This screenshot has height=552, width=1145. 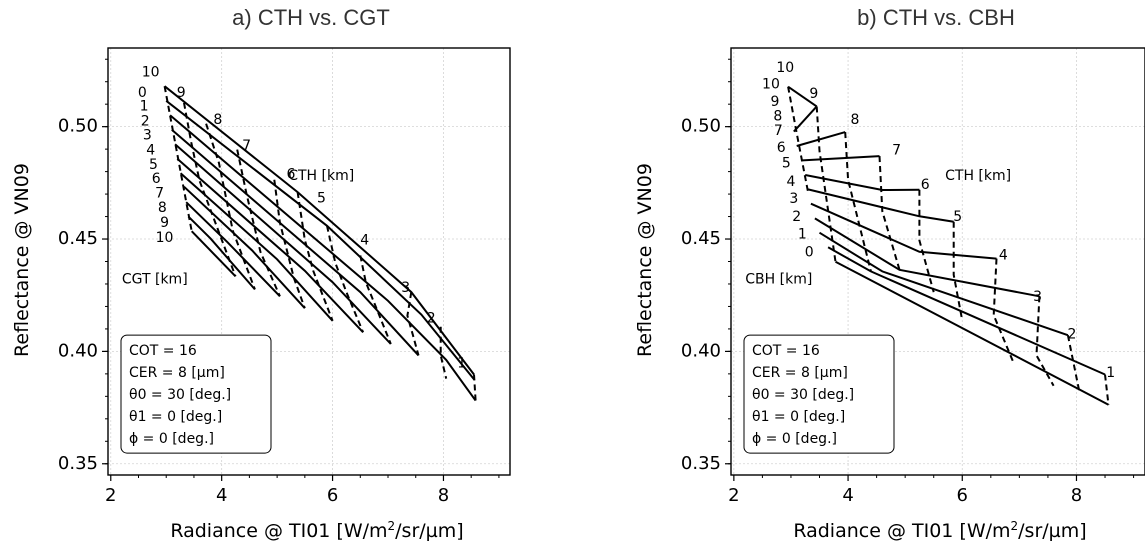 What do you see at coordinates (847, 495) in the screenshot?
I see `panel-b-x-tick-label: 4` at bounding box center [847, 495].